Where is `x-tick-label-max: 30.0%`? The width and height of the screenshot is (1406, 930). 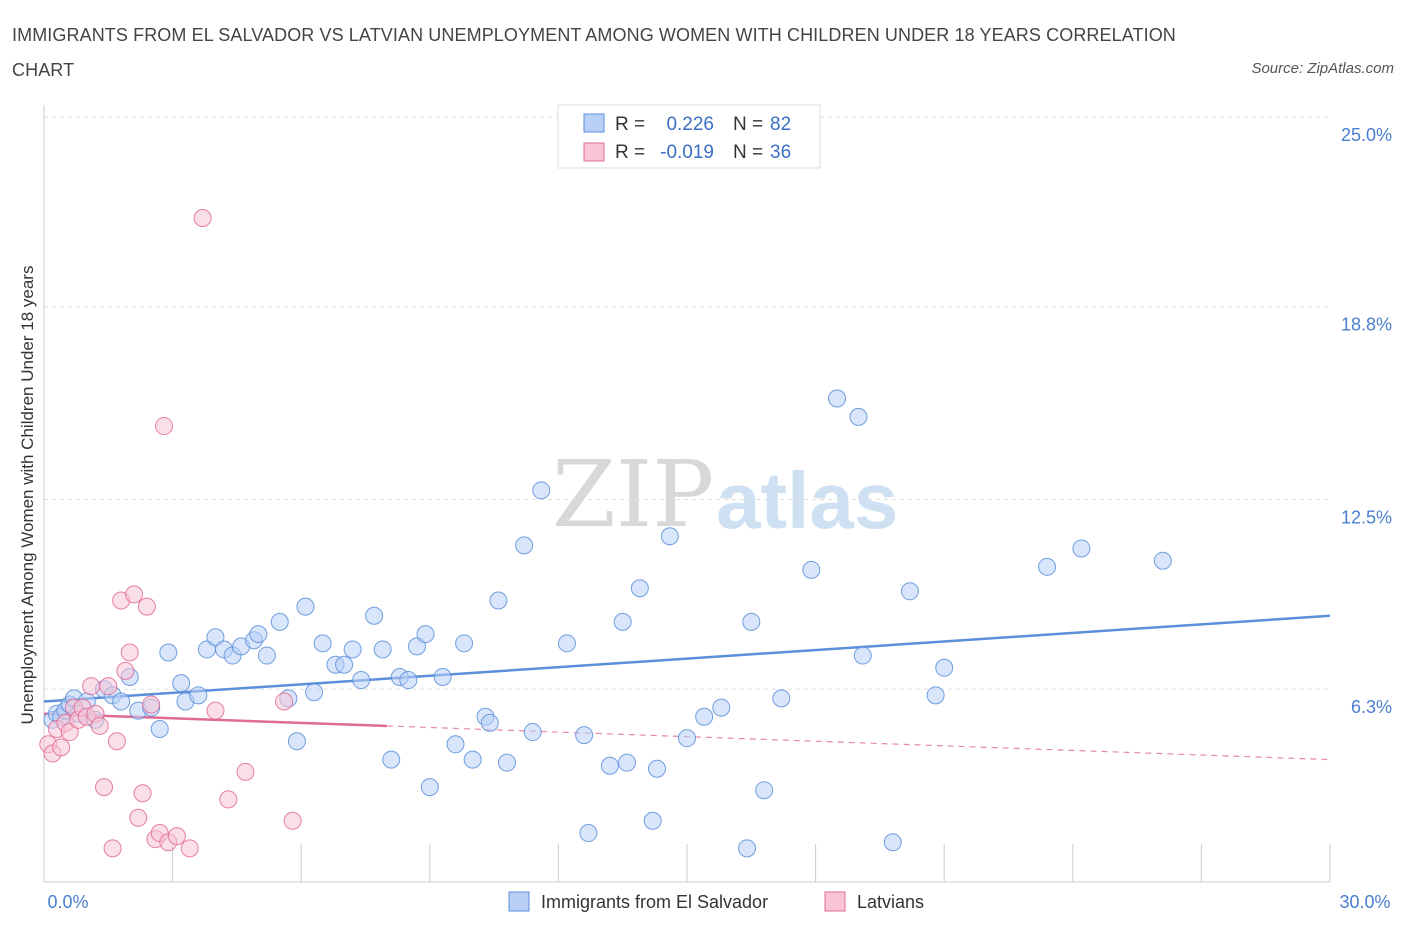 x-tick-label-max: 30.0% is located at coordinates (1364, 902).